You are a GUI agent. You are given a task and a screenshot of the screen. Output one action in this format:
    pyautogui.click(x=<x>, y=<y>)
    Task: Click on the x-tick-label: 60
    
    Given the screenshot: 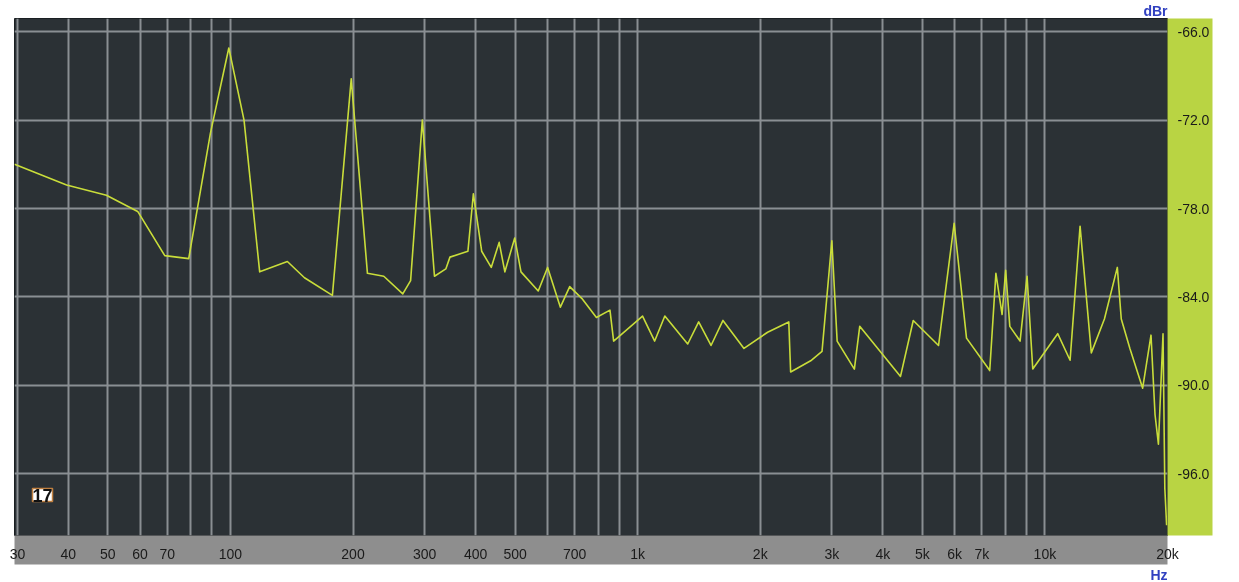 What is the action you would take?
    pyautogui.click(x=140, y=553)
    